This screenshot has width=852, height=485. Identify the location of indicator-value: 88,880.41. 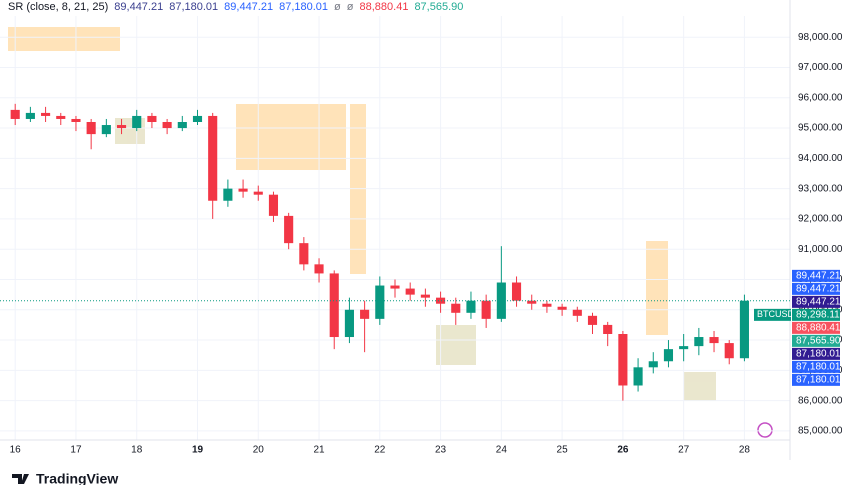
(384, 7).